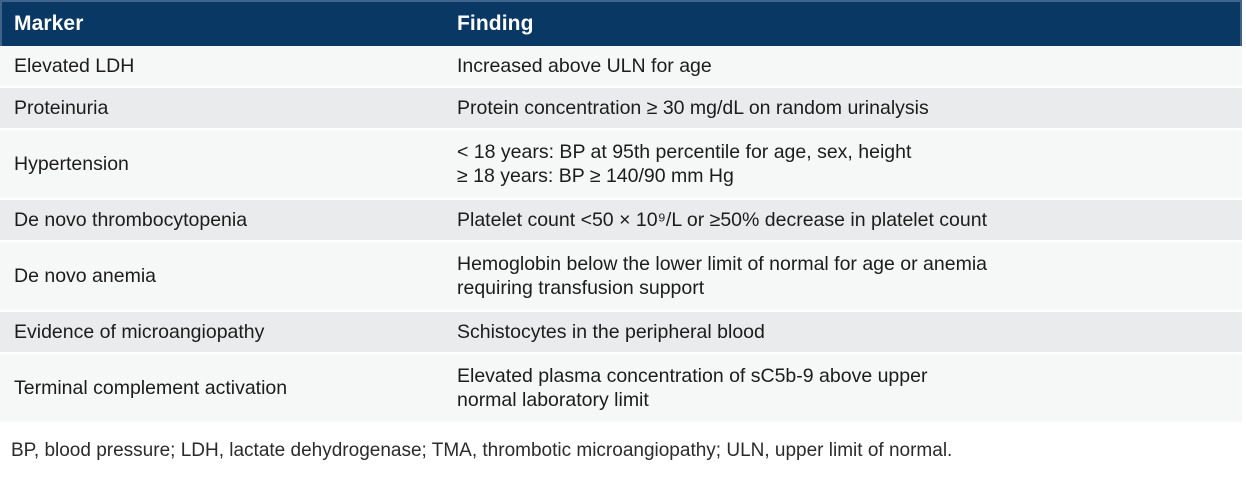 Image resolution: width=1246 pixels, height=478 pixels. Describe the element at coordinates (611, 332) in the screenshot. I see `finding-cell: Schistocytes in the peripheral blood` at that location.